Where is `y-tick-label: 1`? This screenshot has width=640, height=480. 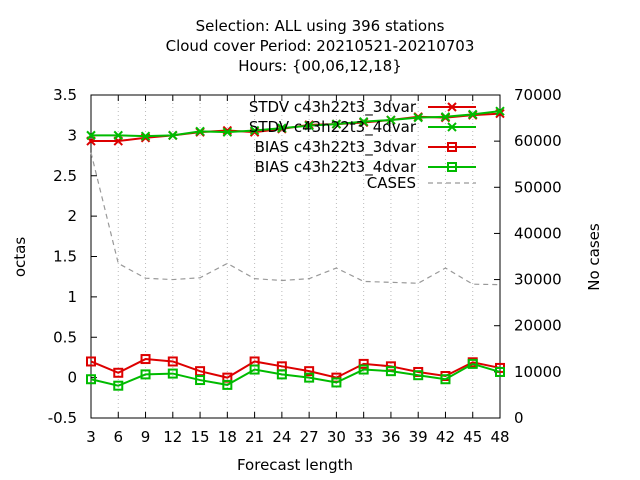
y-tick-label: 1 is located at coordinates (72, 297).